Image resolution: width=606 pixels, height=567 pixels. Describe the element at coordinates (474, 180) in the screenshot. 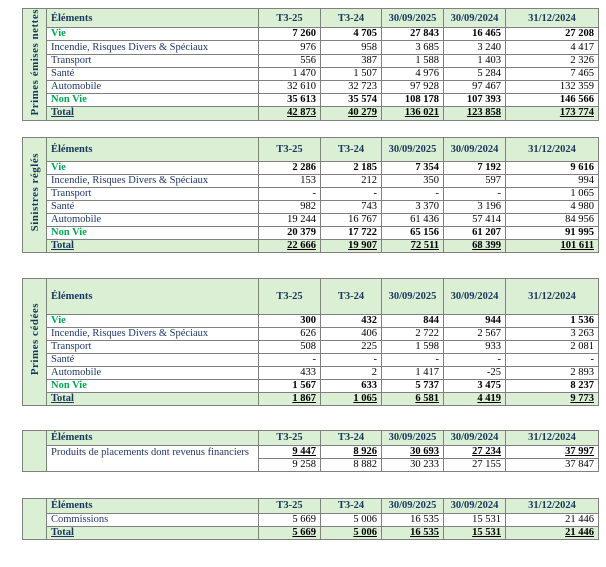

I see `value-cell: 597` at that location.